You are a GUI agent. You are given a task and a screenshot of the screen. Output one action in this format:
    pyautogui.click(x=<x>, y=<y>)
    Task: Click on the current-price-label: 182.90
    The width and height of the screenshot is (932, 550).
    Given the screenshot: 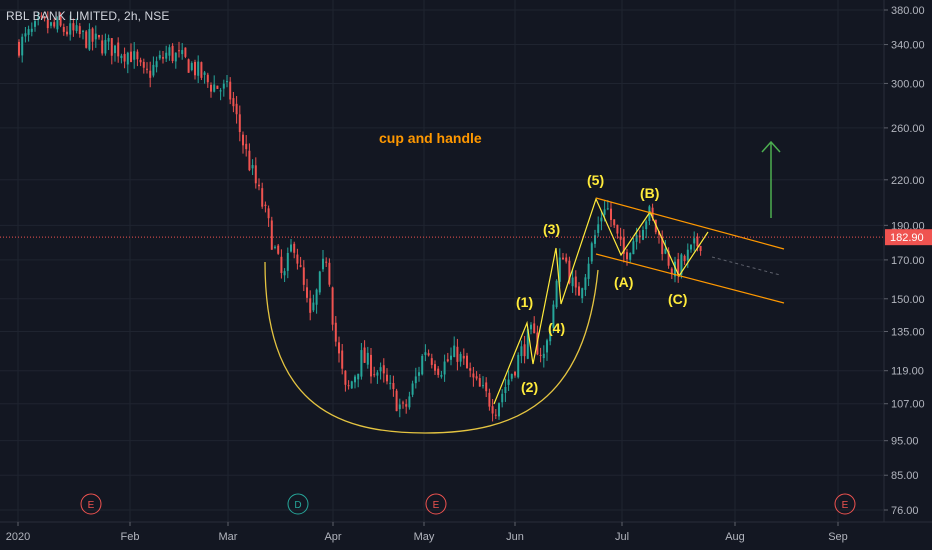 What is the action you would take?
    pyautogui.click(x=907, y=238)
    